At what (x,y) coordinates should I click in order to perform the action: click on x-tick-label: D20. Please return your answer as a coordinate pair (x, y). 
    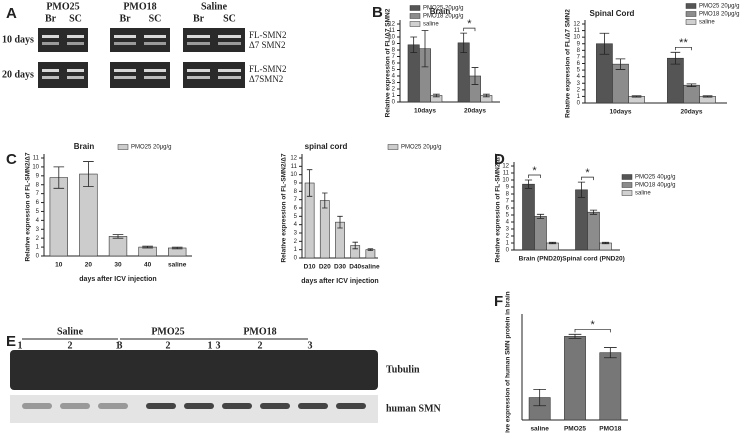
    Looking at the image, I should click on (325, 267).